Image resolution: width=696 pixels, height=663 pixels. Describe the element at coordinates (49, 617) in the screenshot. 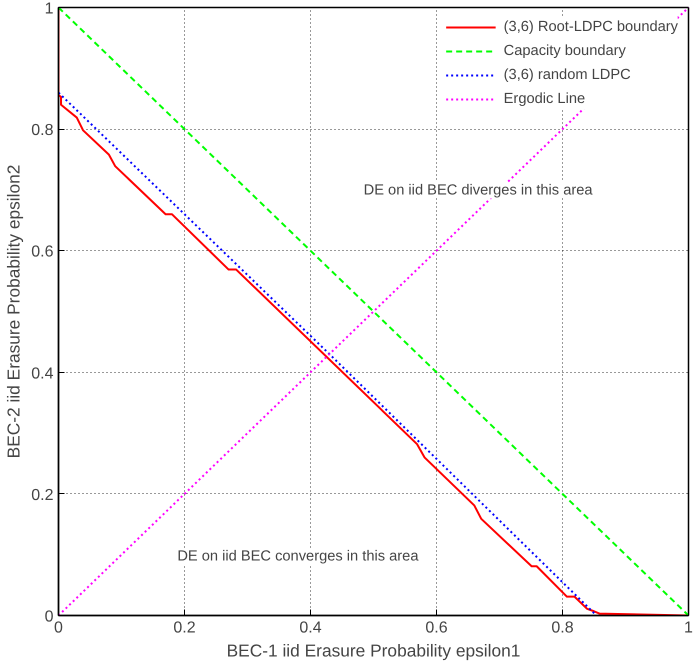

I see `y-tick-label: 0` at that location.